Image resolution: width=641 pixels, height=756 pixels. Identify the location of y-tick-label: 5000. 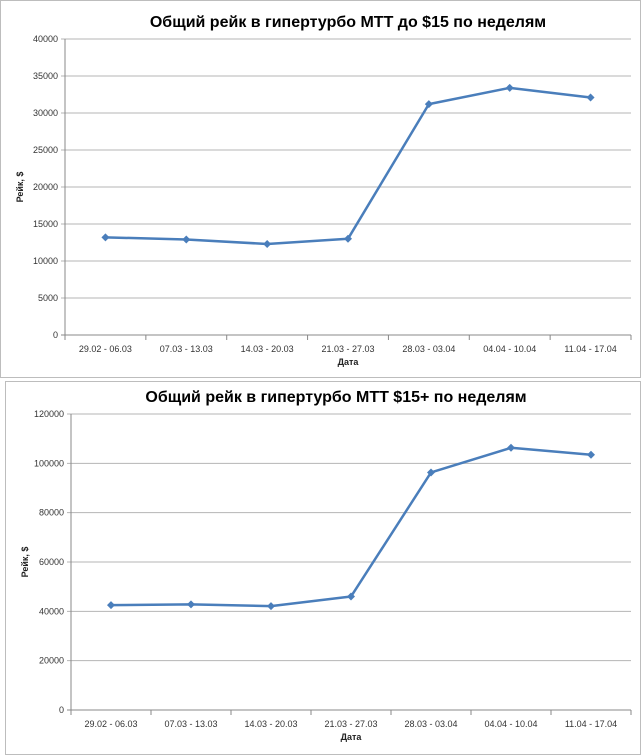
(48, 298).